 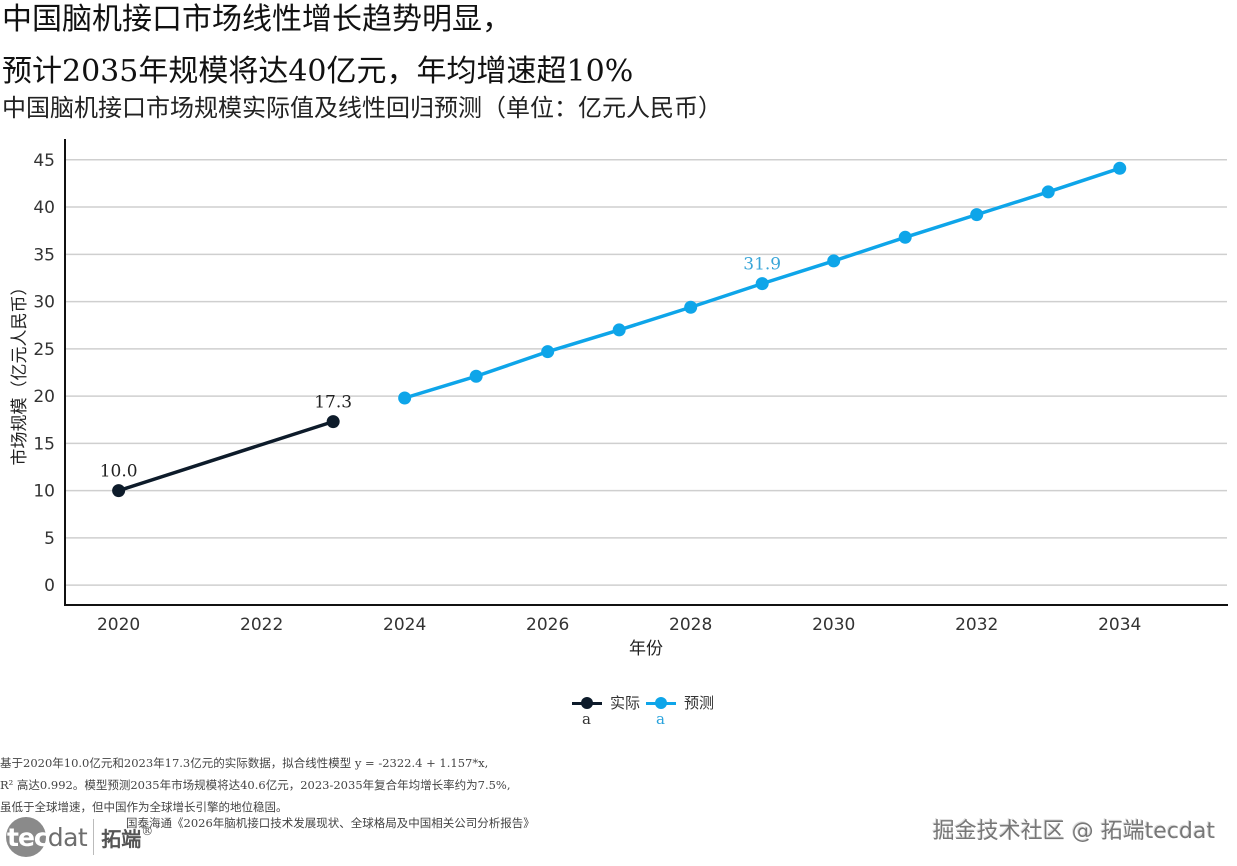 I want to click on chart-subtitle: 中国脑机接口市场规模实际值及线性回归预测（单位：亿元人民币）, so click(x=362, y=108).